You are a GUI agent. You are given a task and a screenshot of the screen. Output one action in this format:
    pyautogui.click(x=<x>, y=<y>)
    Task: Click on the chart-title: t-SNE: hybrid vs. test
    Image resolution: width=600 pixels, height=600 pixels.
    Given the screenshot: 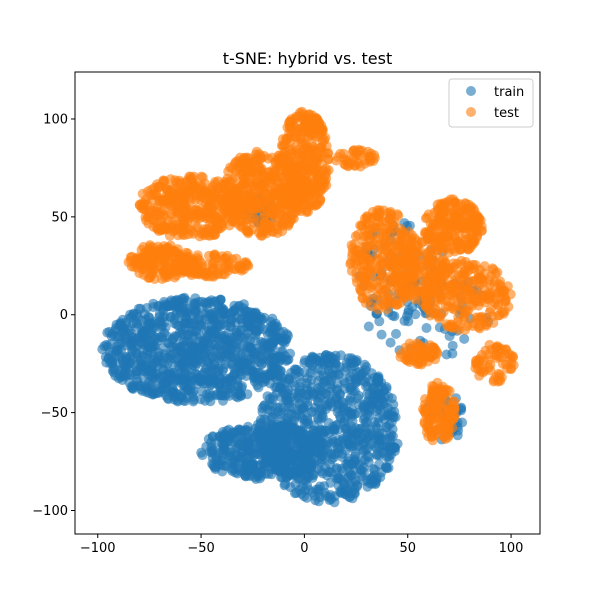 What is the action you would take?
    pyautogui.click(x=308, y=58)
    